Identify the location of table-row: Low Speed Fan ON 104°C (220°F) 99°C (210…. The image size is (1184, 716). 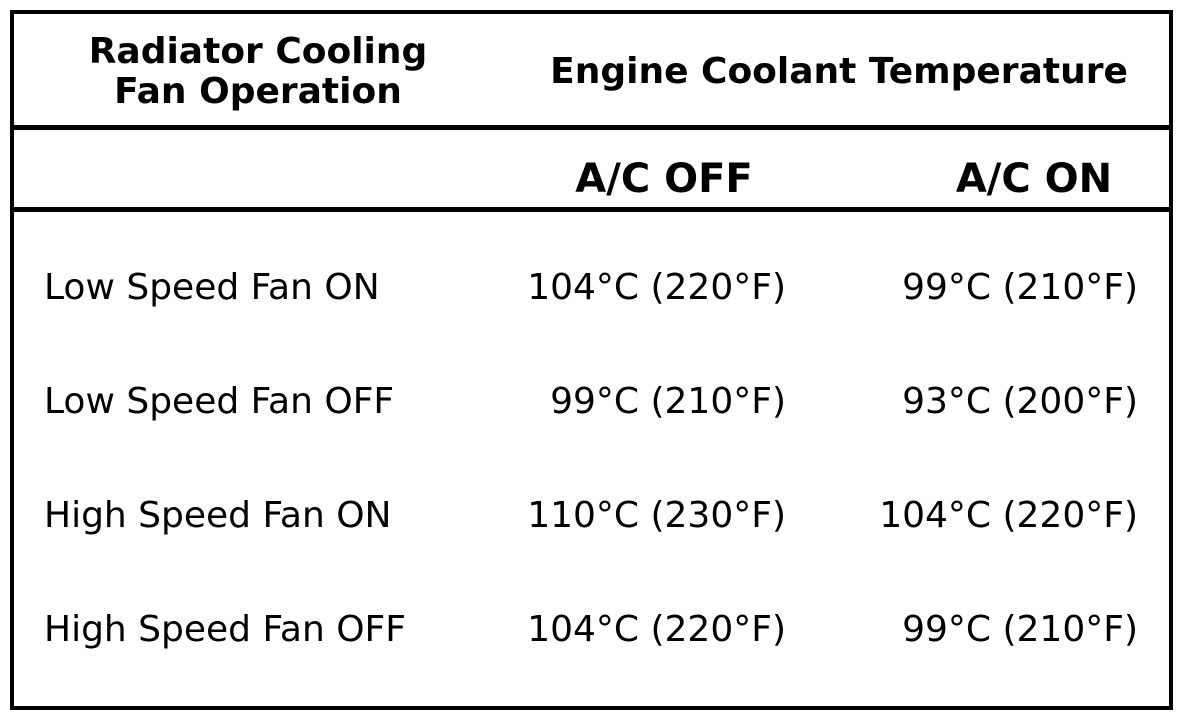
(591, 288).